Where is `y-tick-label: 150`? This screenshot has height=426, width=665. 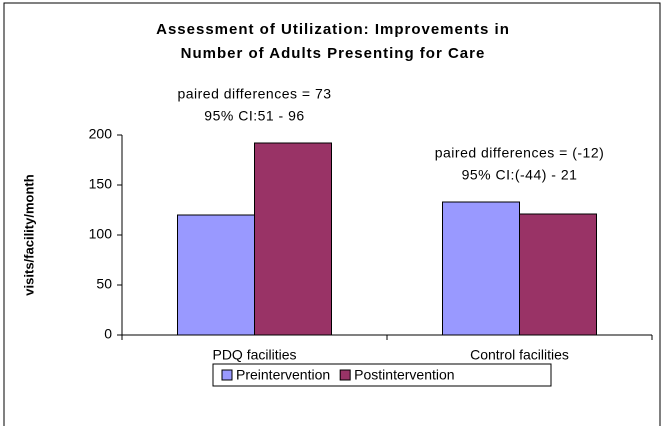 y-tick-label: 150 is located at coordinates (101, 184).